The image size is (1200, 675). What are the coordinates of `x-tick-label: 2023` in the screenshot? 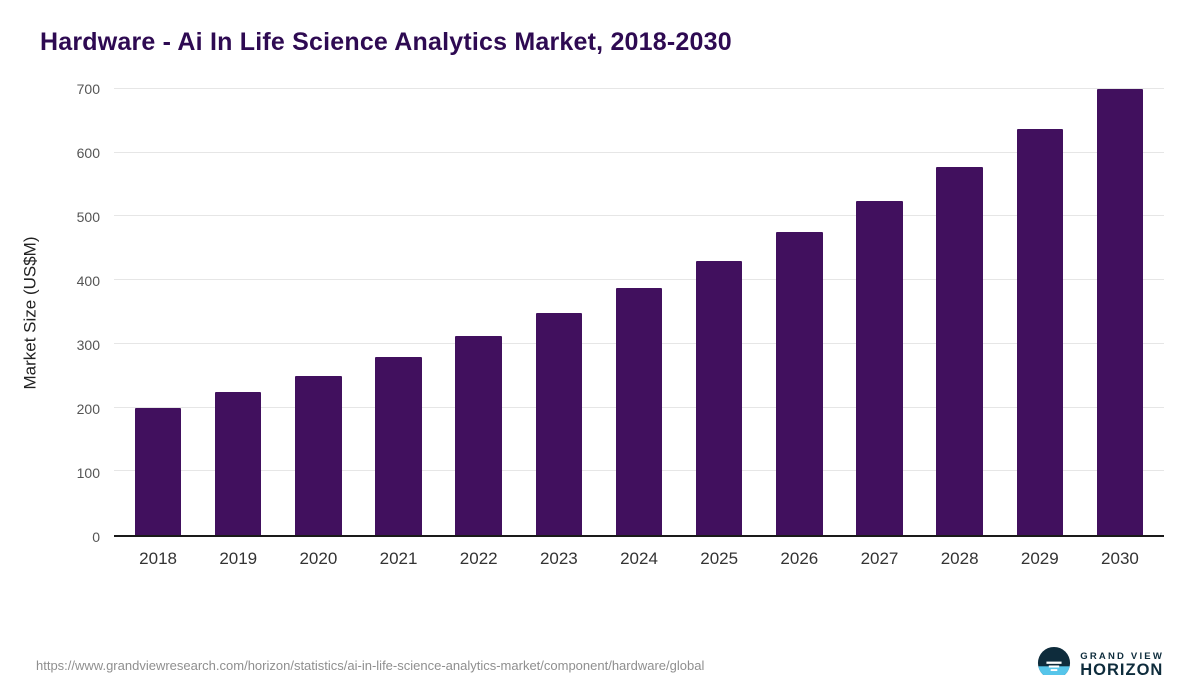 It's located at (558, 558).